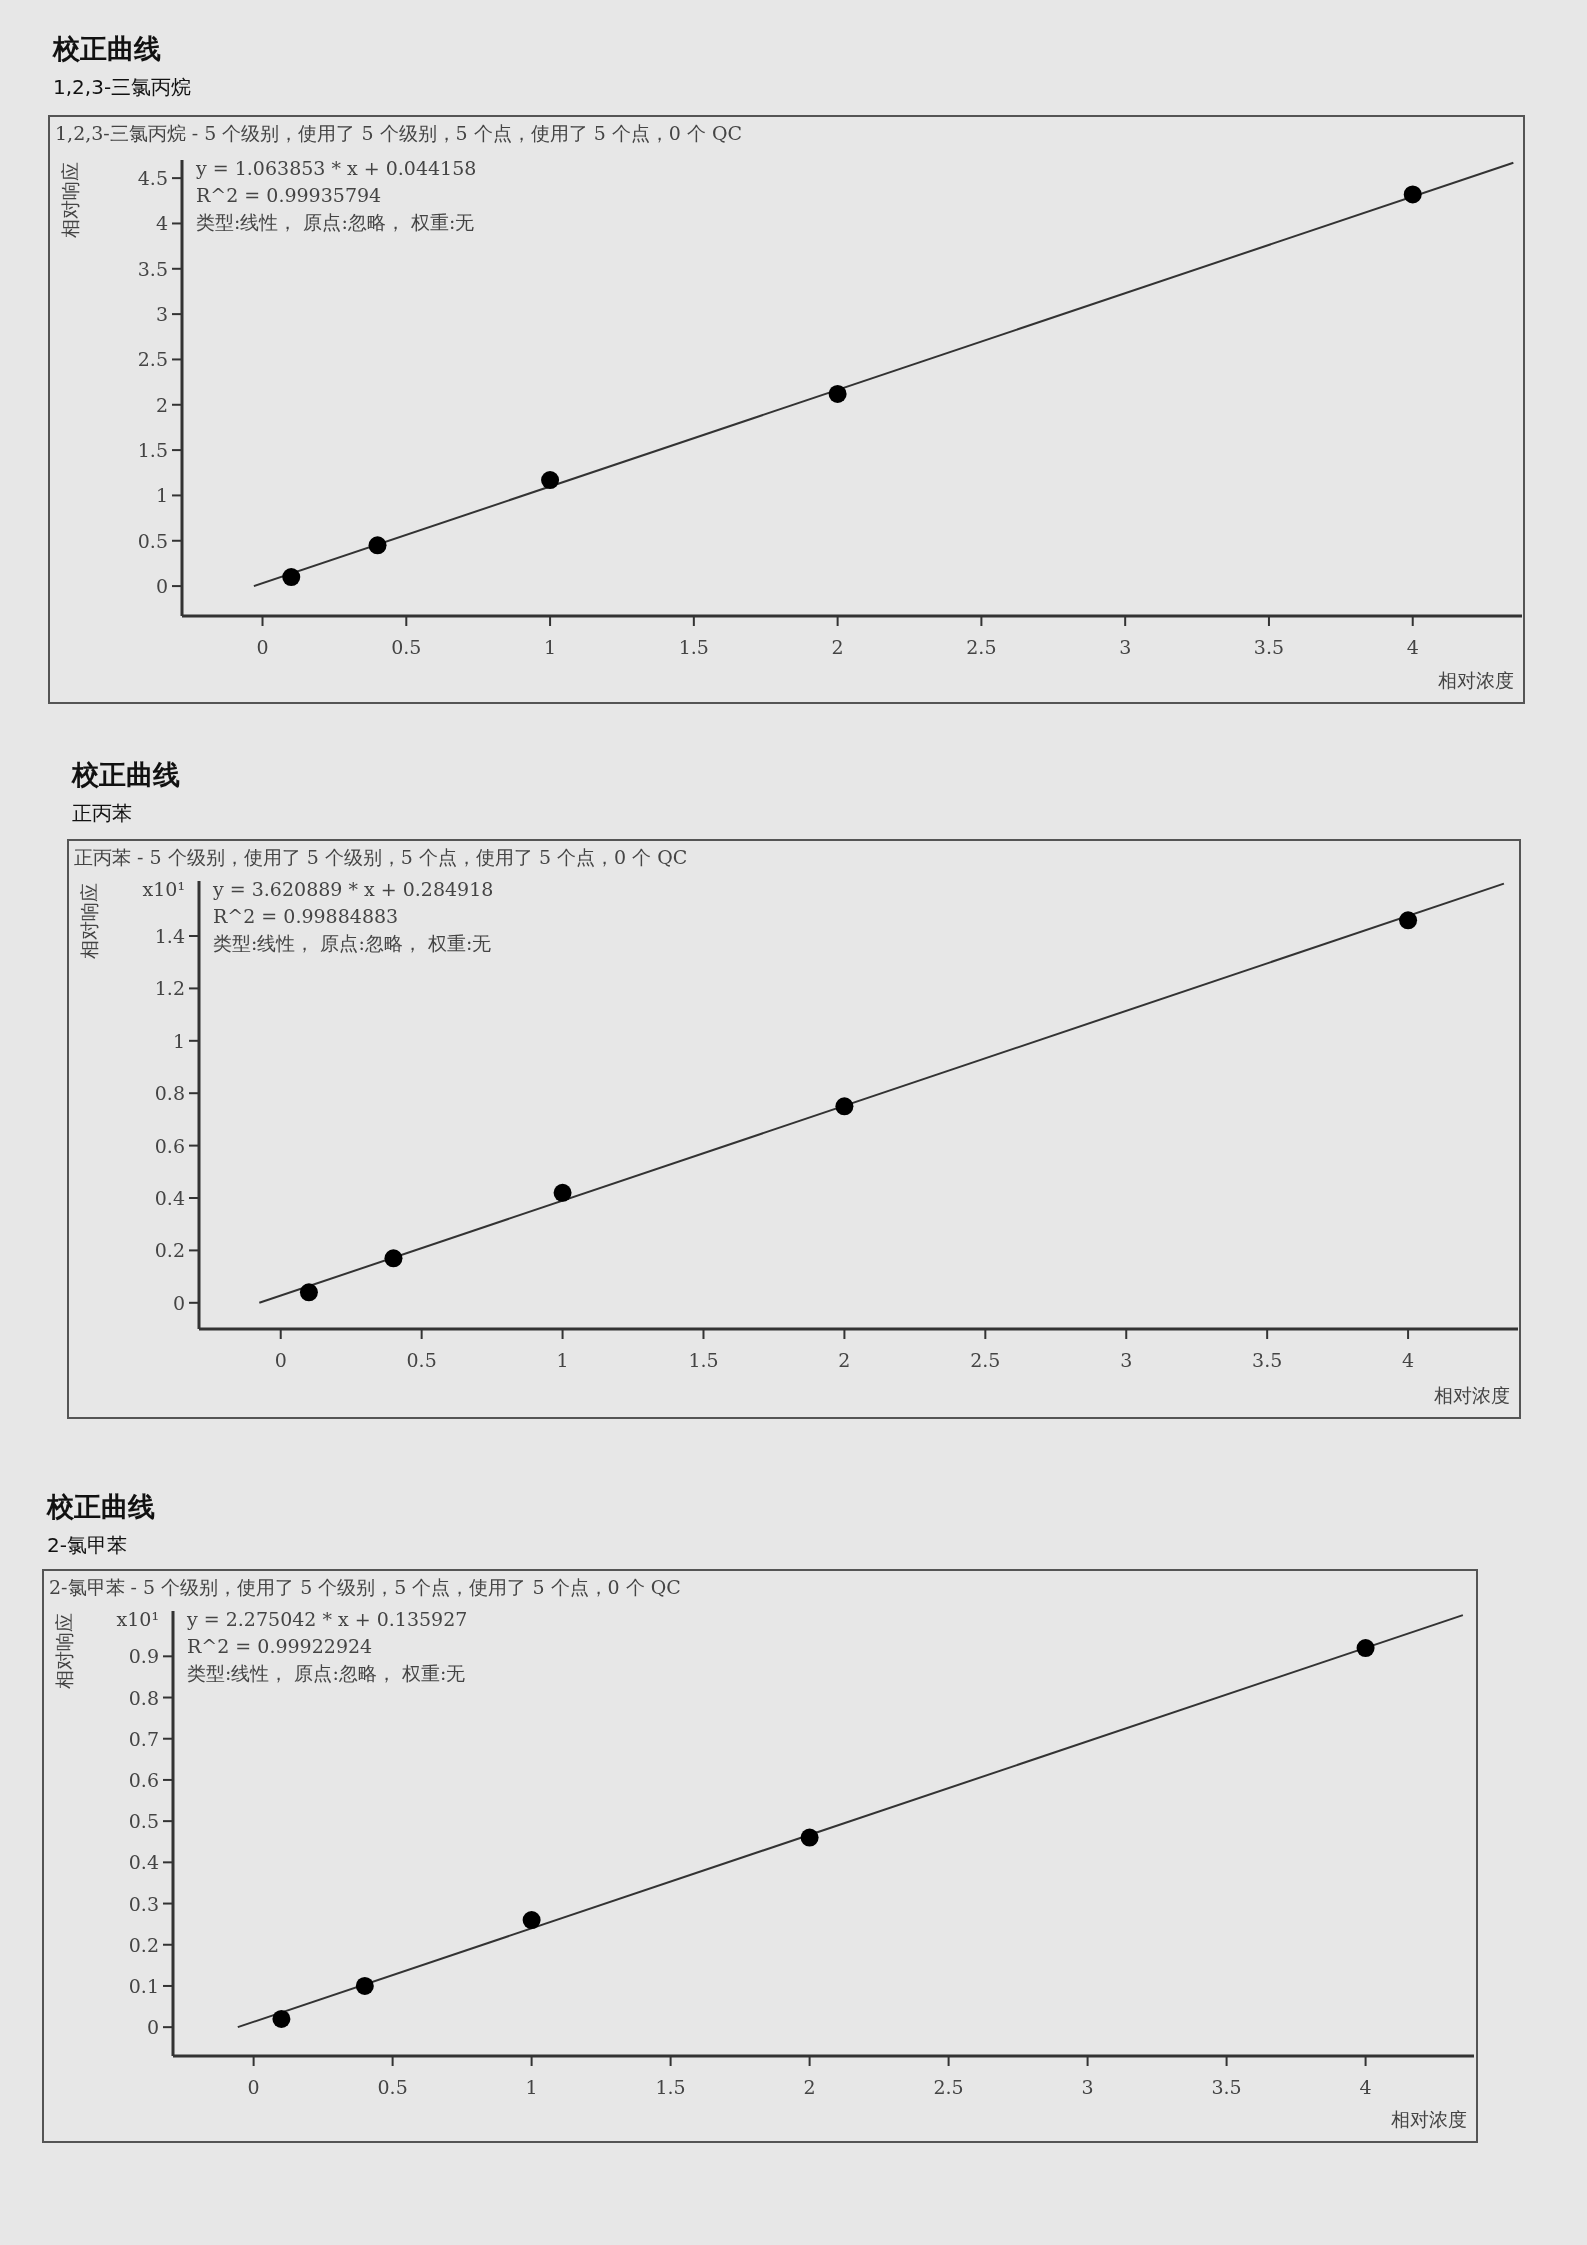  What do you see at coordinates (152, 450) in the screenshot?
I see `y-tick-label: 1.5` at bounding box center [152, 450].